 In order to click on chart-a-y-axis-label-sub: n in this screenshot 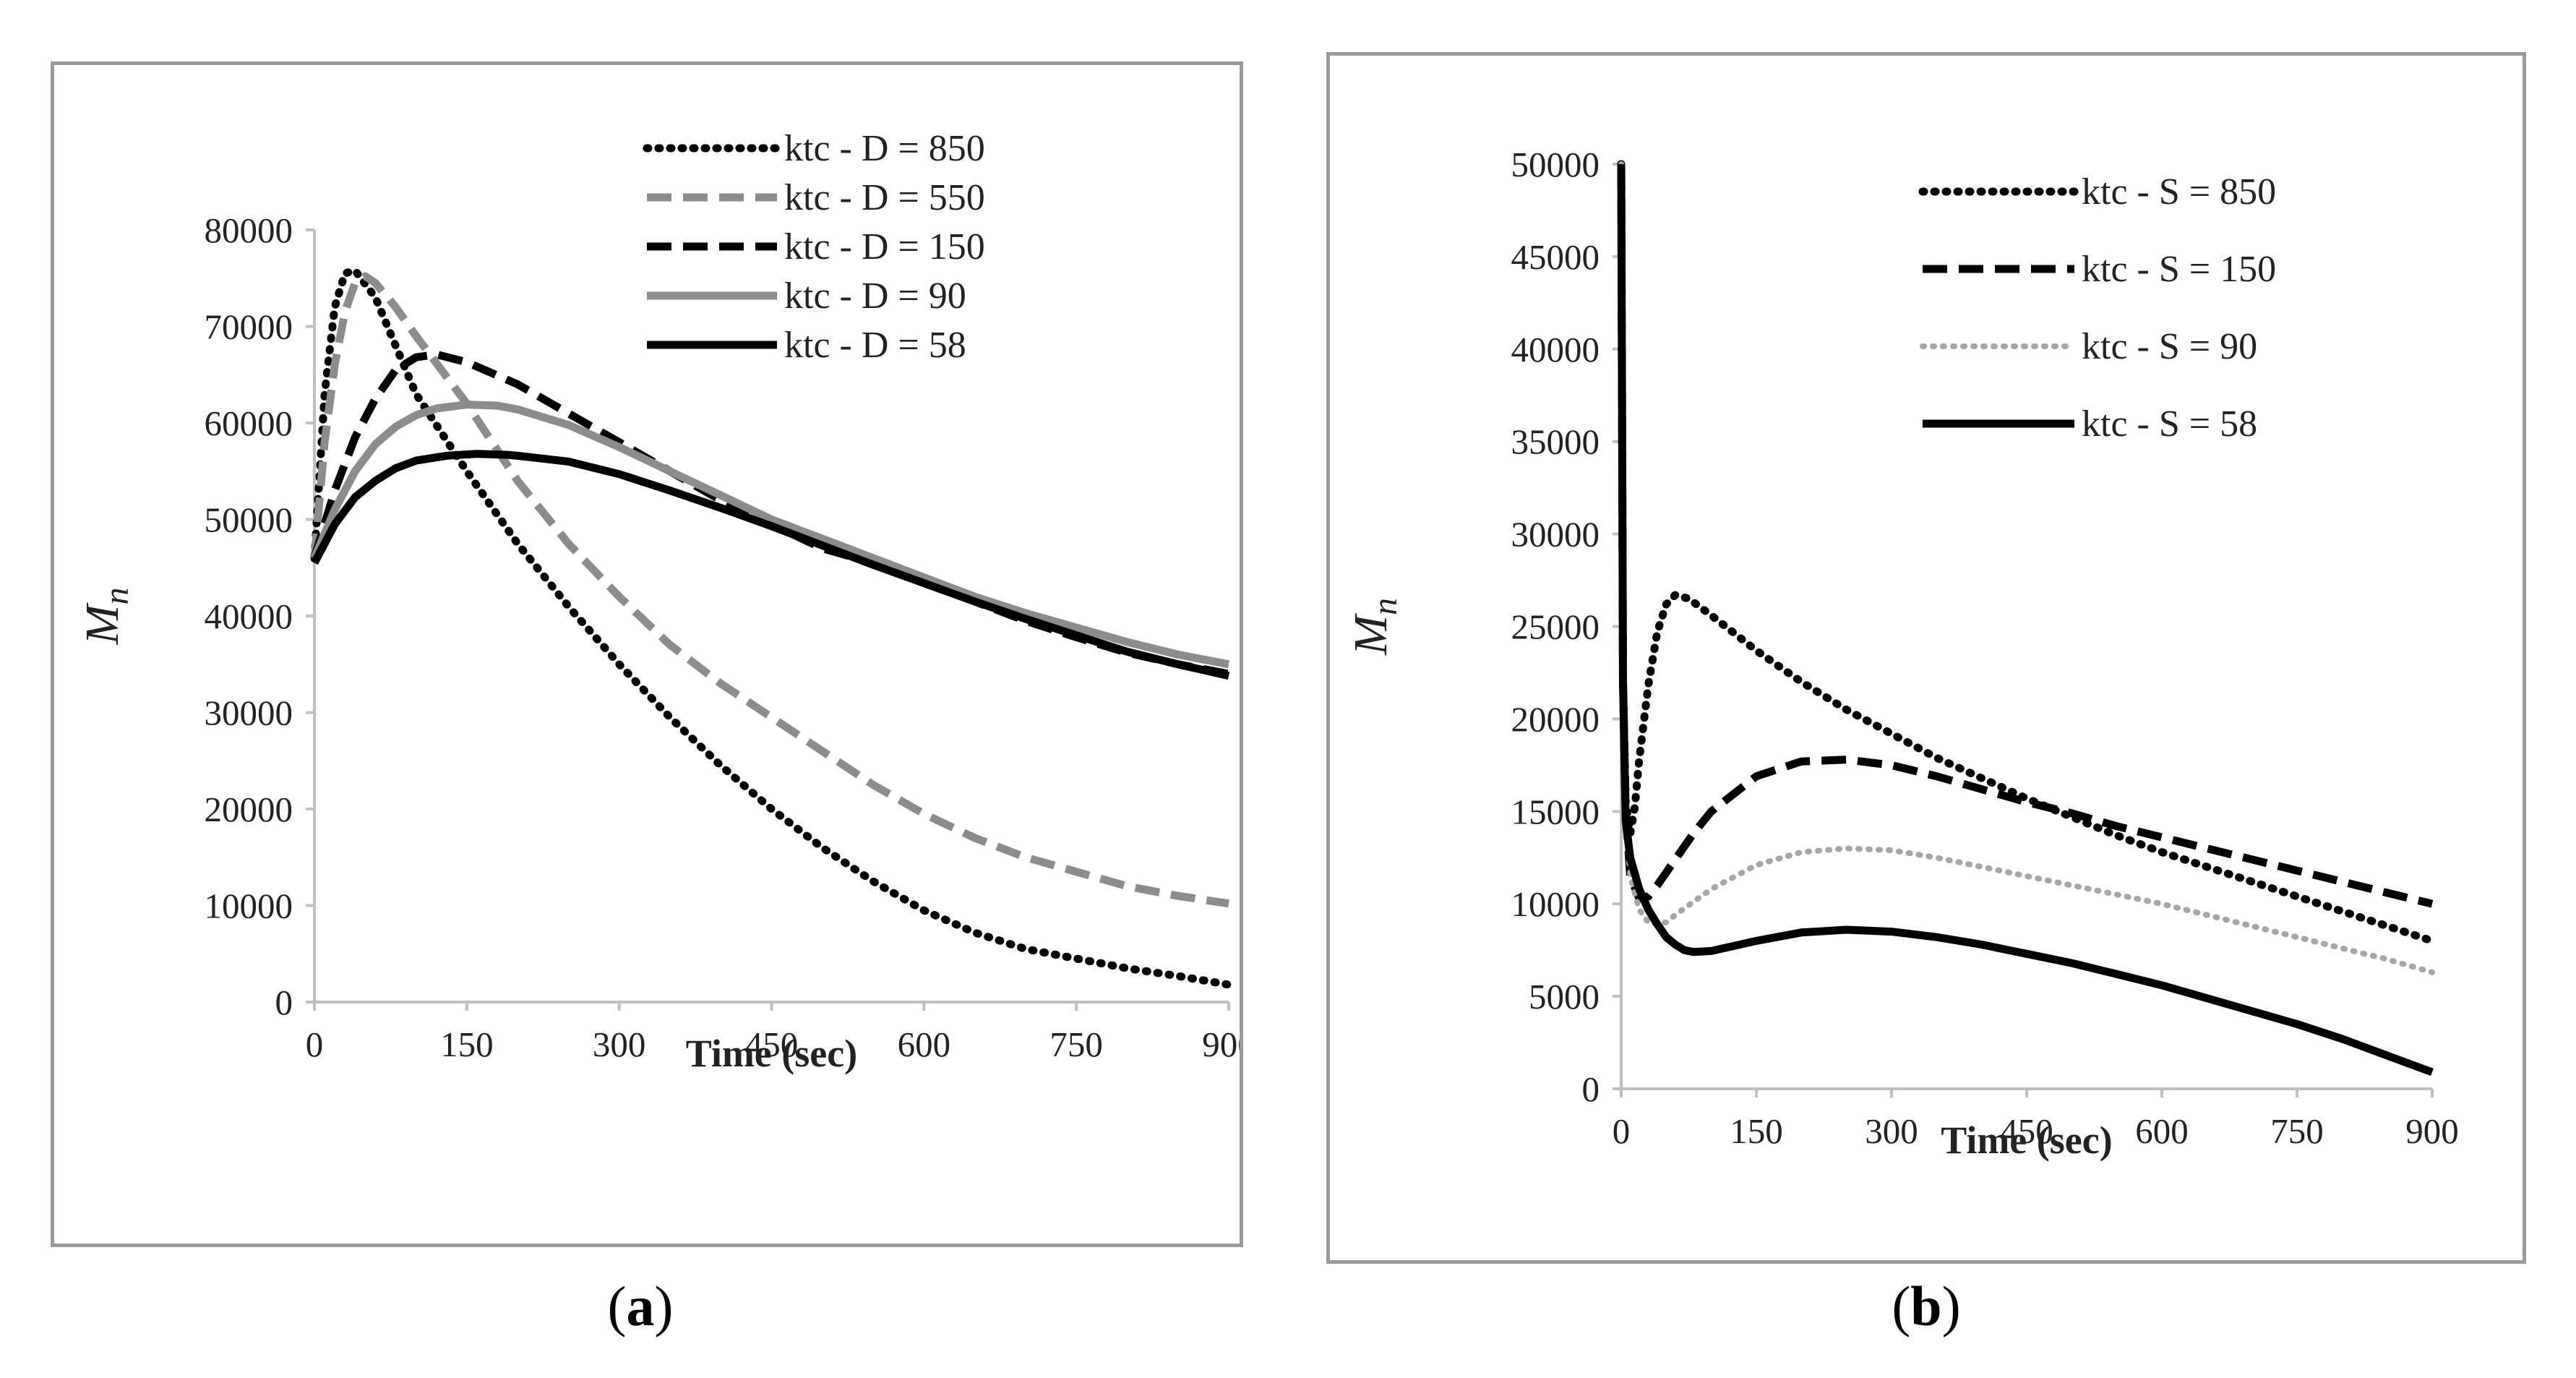, I will do `click(117, 596)`.